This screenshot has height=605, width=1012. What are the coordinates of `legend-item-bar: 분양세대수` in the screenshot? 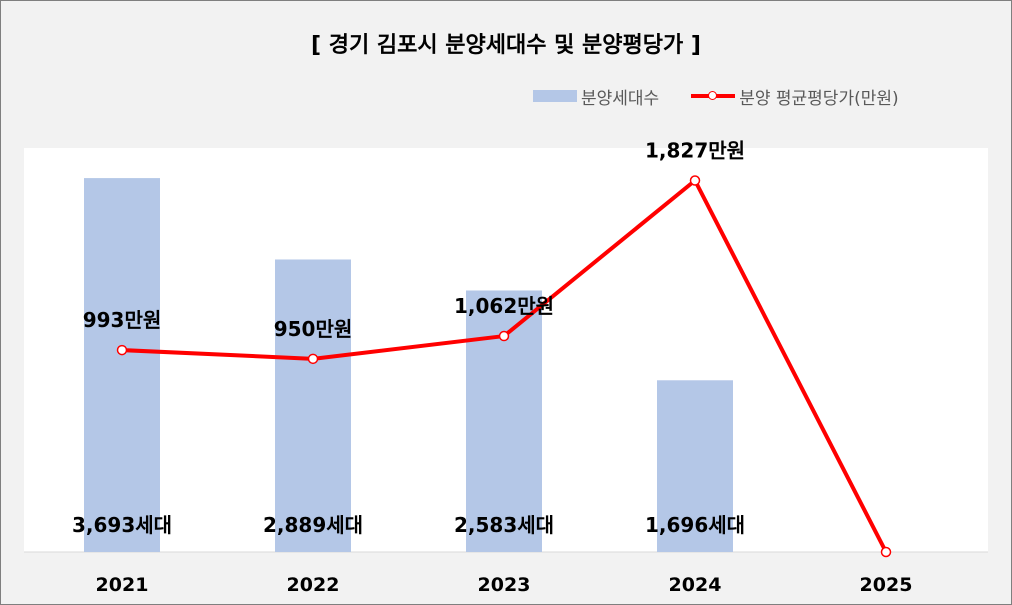 It's located at (596, 96).